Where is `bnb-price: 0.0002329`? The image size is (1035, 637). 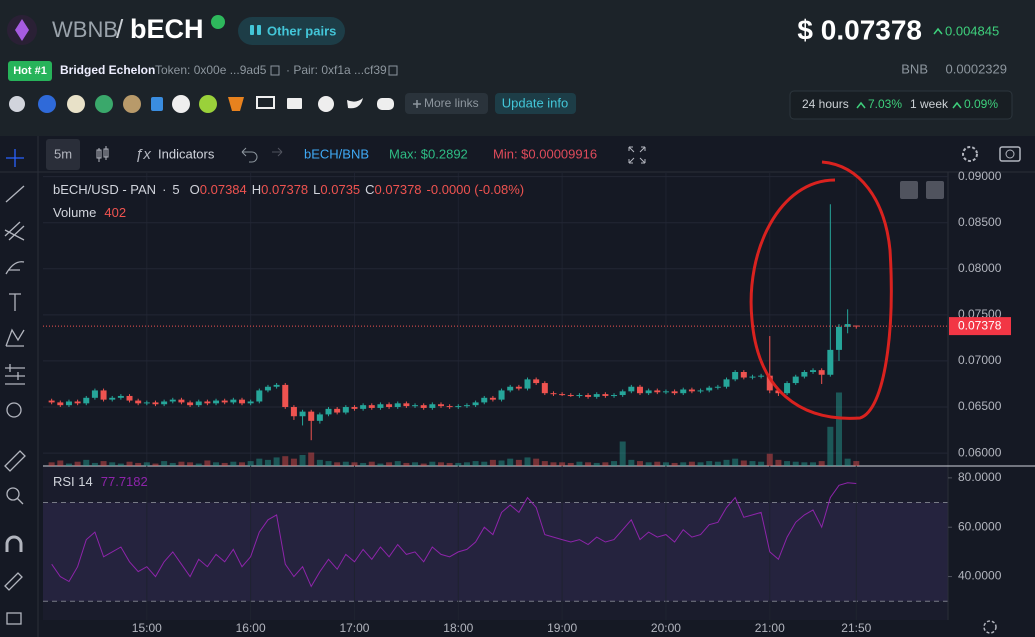 bnb-price: 0.0002329 is located at coordinates (976, 68).